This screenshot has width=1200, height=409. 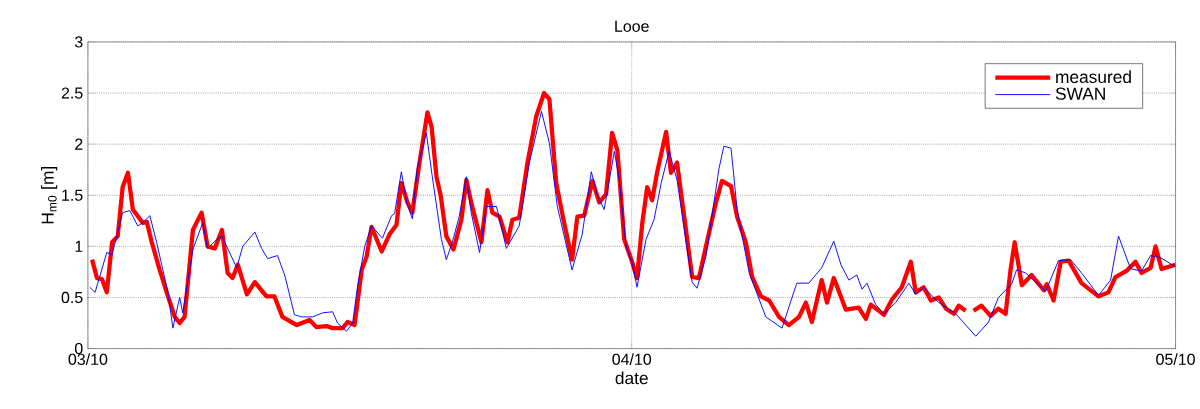 What do you see at coordinates (1175, 359) in the screenshot?
I see `x-tick-label: 05/10` at bounding box center [1175, 359].